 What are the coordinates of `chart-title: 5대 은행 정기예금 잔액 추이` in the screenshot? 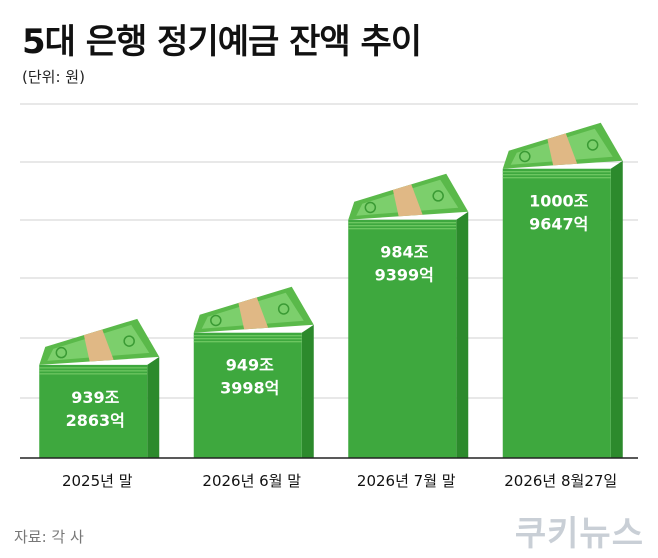 It's located at (222, 42).